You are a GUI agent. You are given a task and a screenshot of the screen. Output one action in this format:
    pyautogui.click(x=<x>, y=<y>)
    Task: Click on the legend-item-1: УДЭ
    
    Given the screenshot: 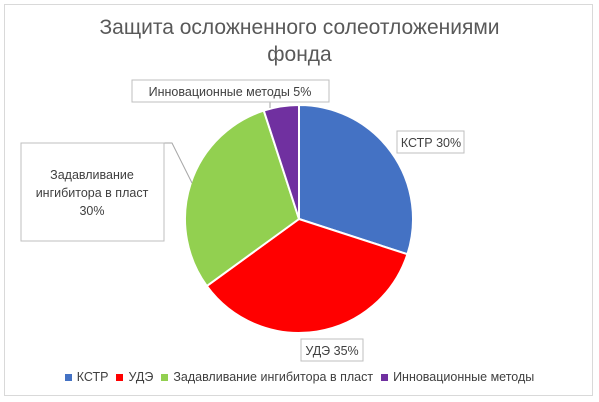 What is the action you would take?
    pyautogui.click(x=134, y=377)
    